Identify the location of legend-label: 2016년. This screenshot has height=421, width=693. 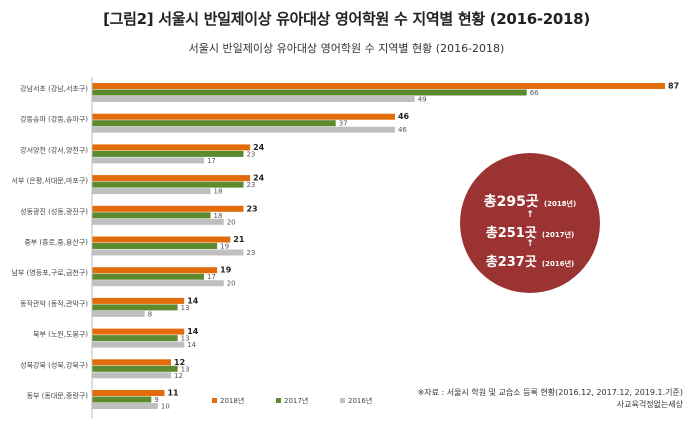
(360, 400).